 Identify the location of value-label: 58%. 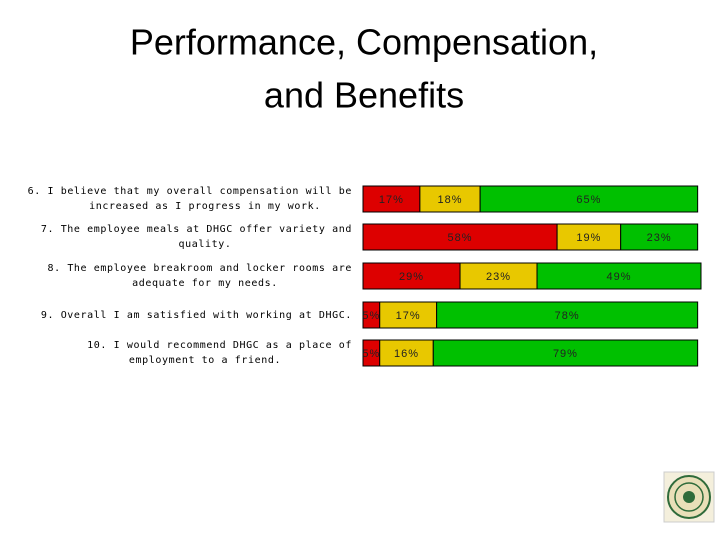
(460, 238).